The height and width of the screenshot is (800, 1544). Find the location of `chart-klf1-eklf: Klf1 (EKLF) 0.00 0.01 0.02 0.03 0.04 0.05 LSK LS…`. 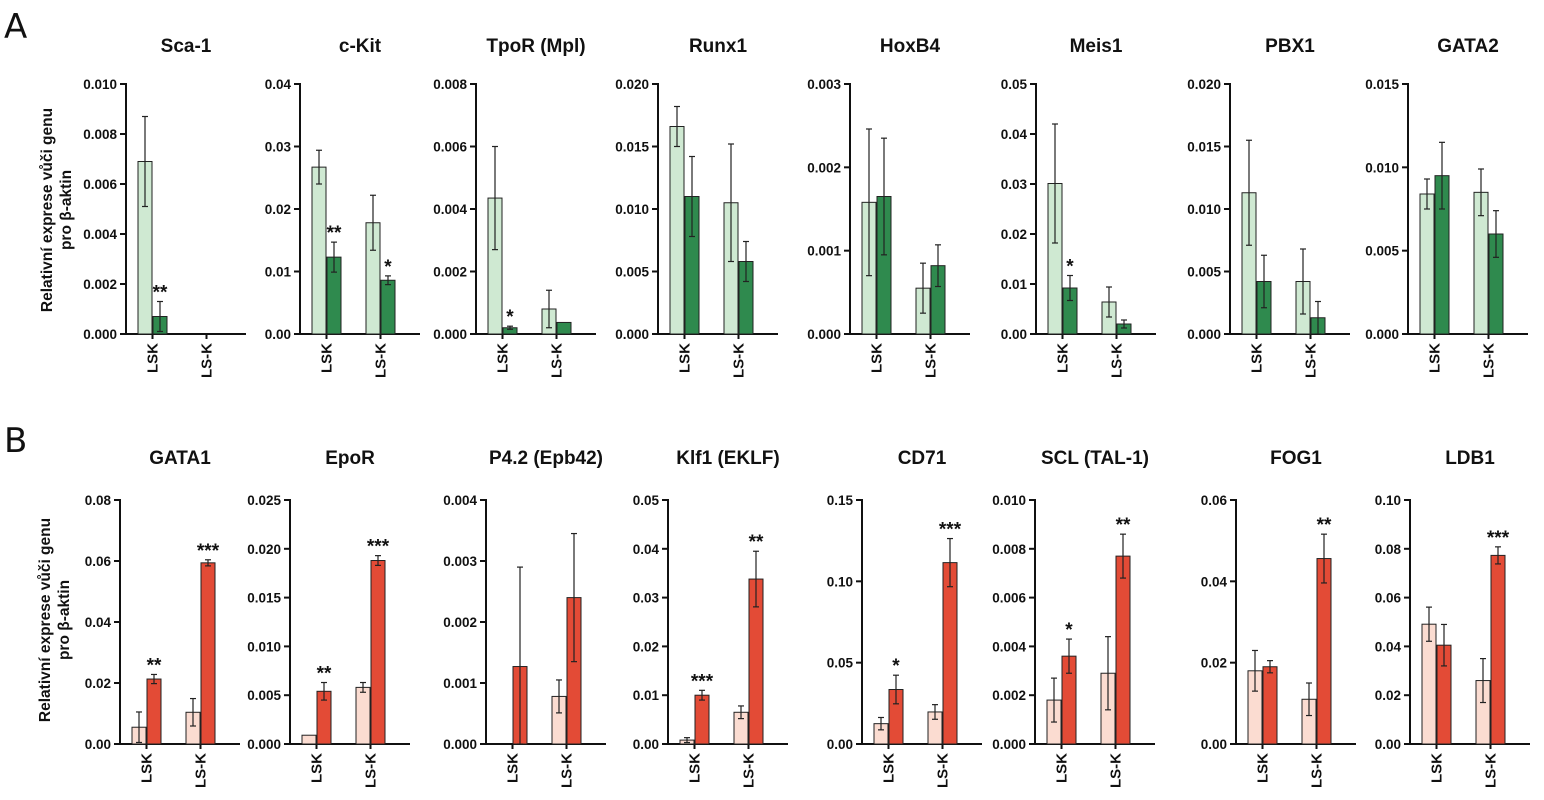

chart-klf1-eklf: Klf1 (EKLF) 0.00 0.01 0.02 0.03 0.04 0.05 LSK LS… is located at coordinates (710, 618).